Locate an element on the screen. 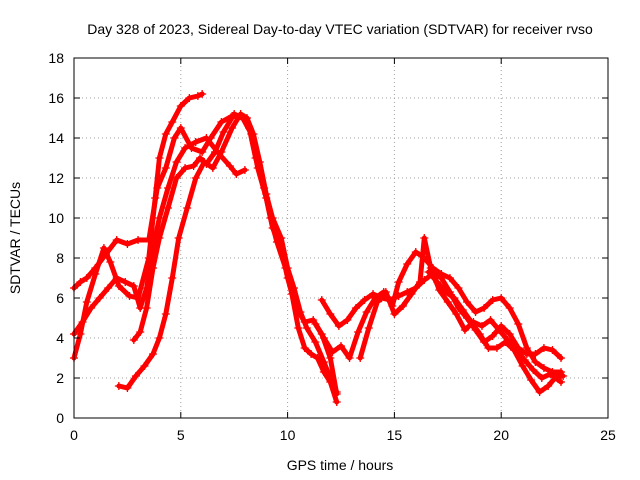 This screenshot has width=640, height=480. y-tick-label: 4 is located at coordinates (60, 338).